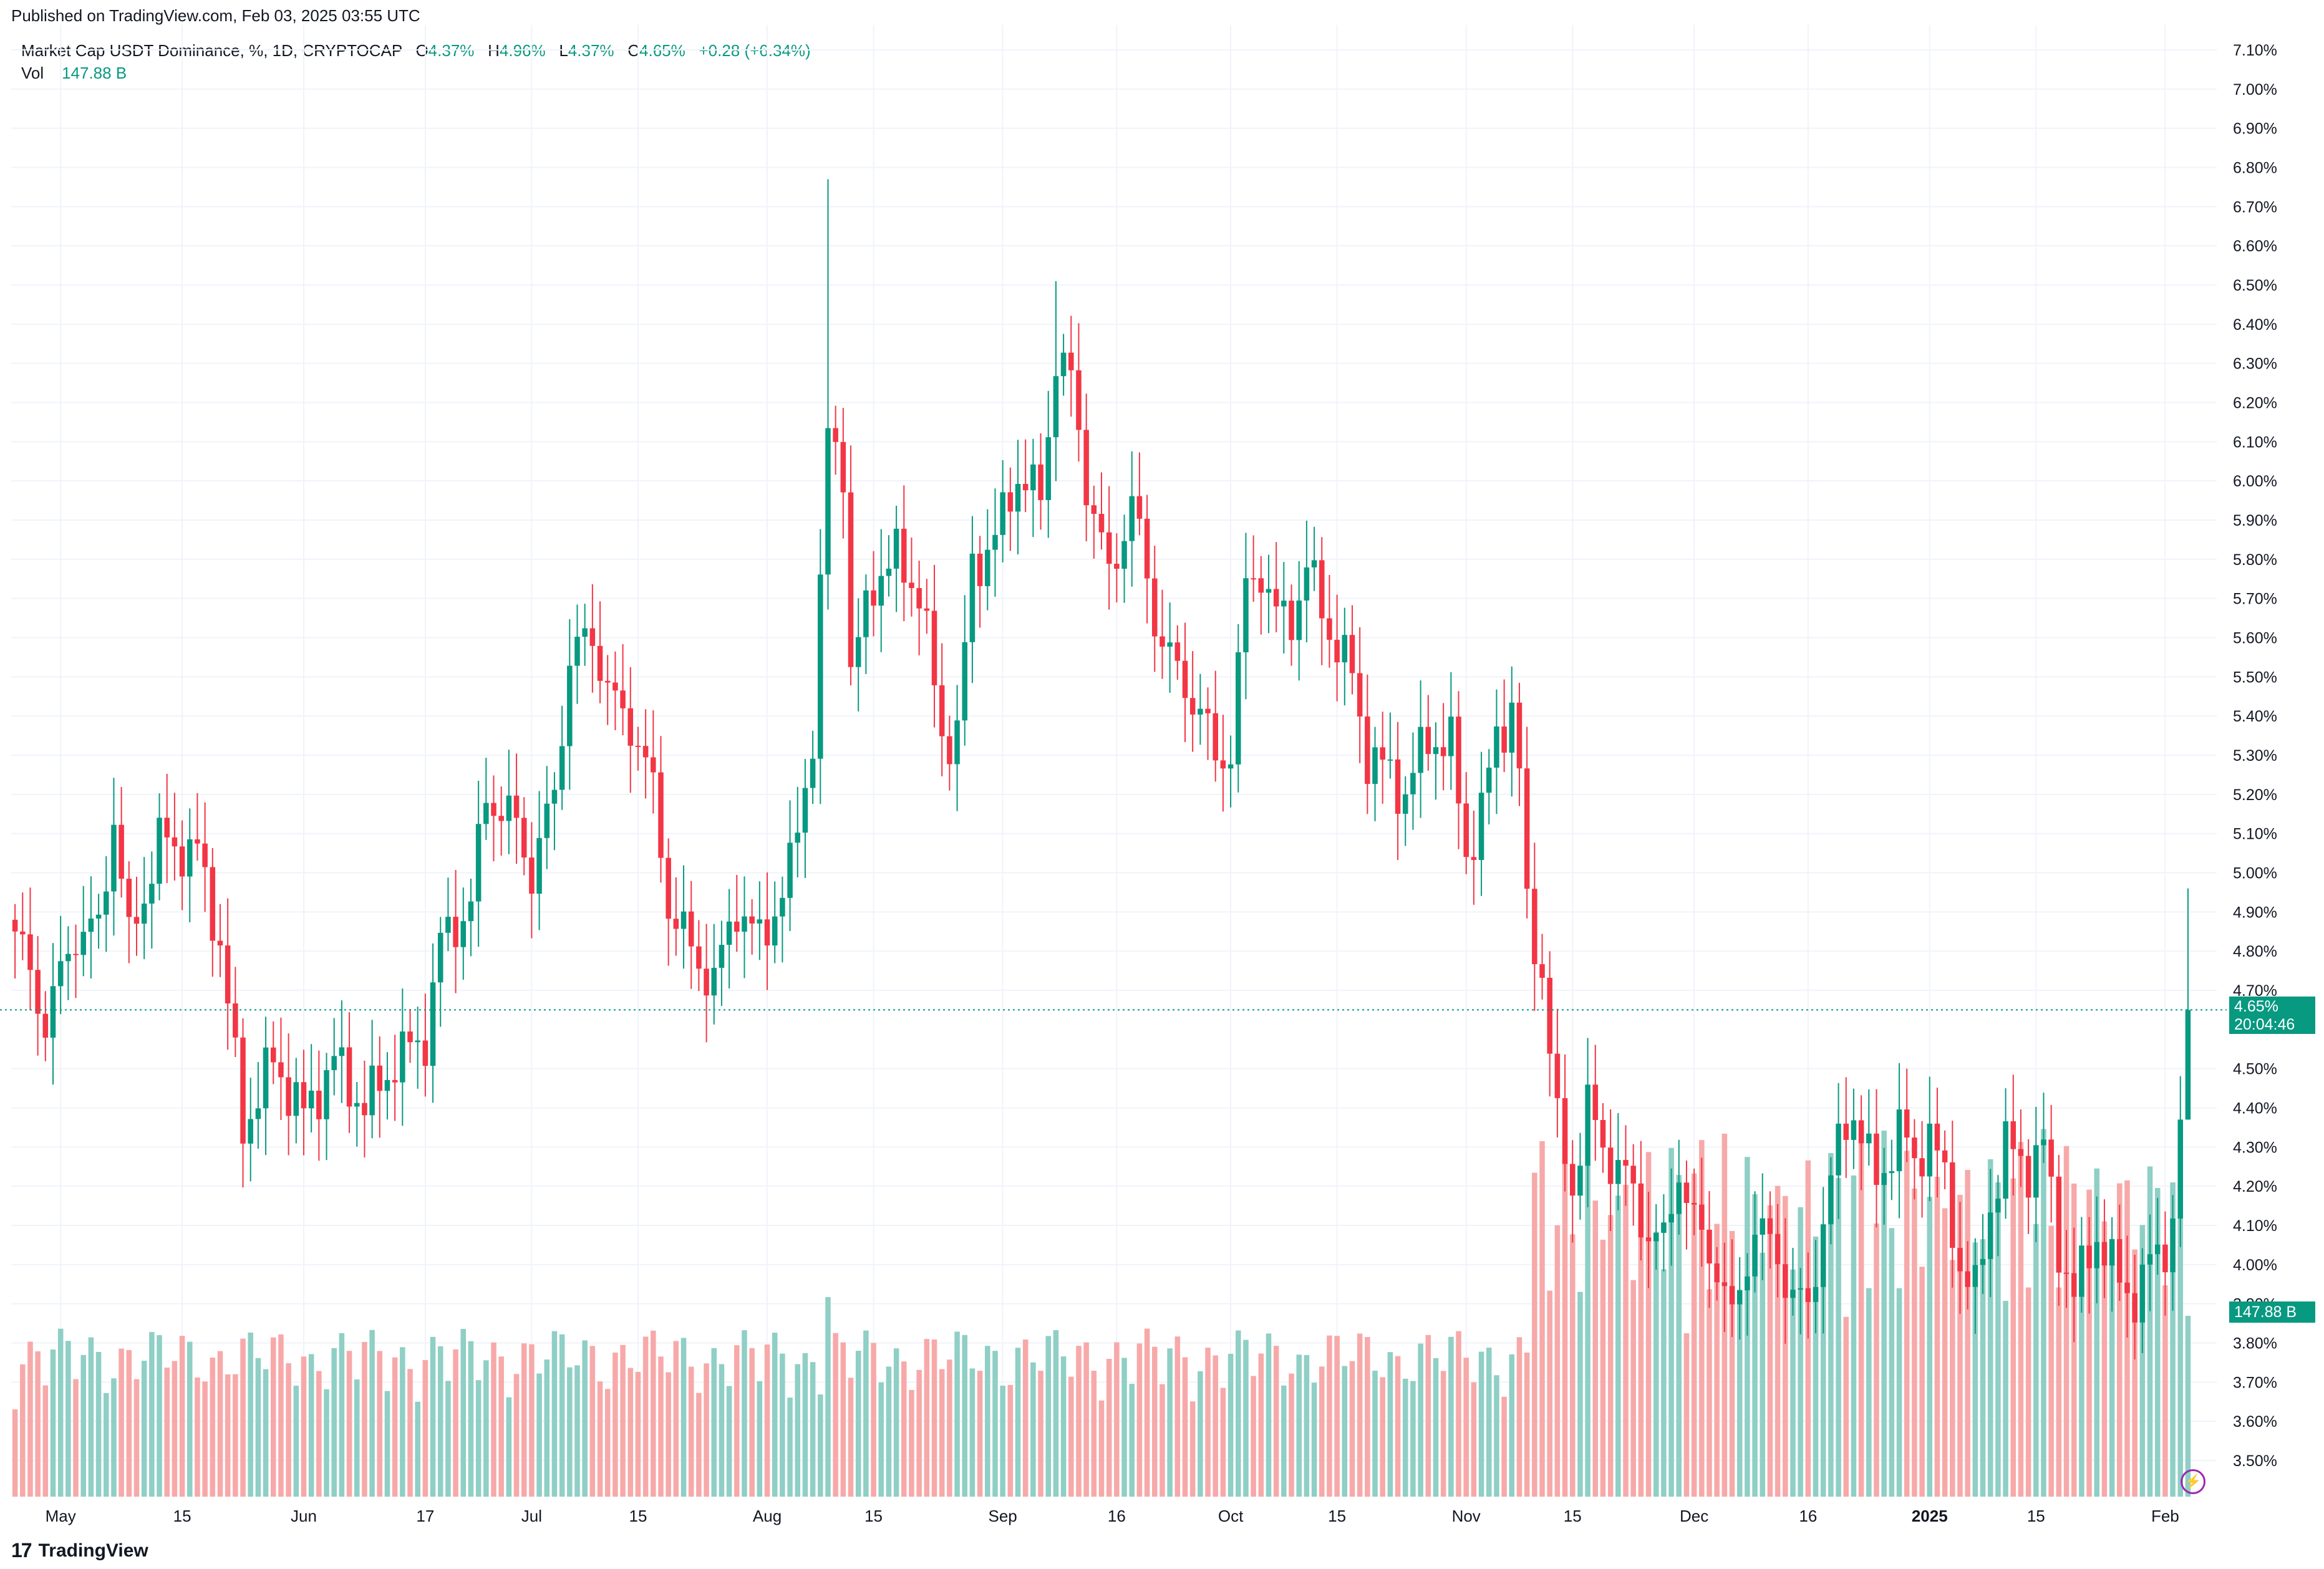 This screenshot has height=1569, width=2324. Describe the element at coordinates (2264, 1024) in the screenshot. I see `bar-countdown: 20:04:46` at that location.